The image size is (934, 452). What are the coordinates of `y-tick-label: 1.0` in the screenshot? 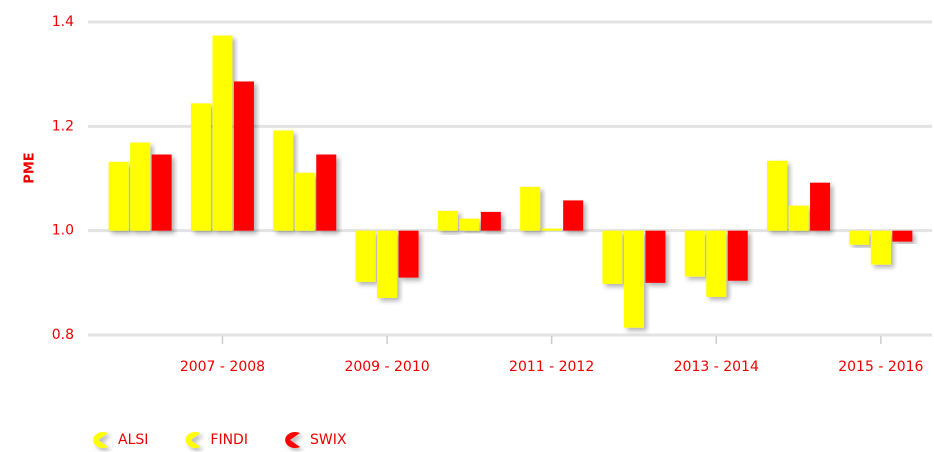 It's located at (63, 231).